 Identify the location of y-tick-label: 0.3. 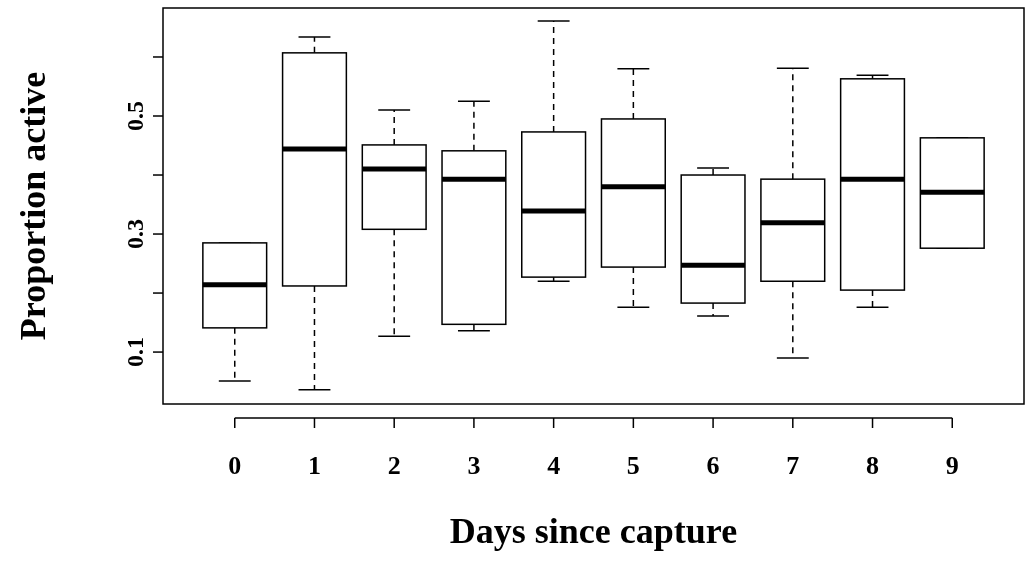
(135, 234).